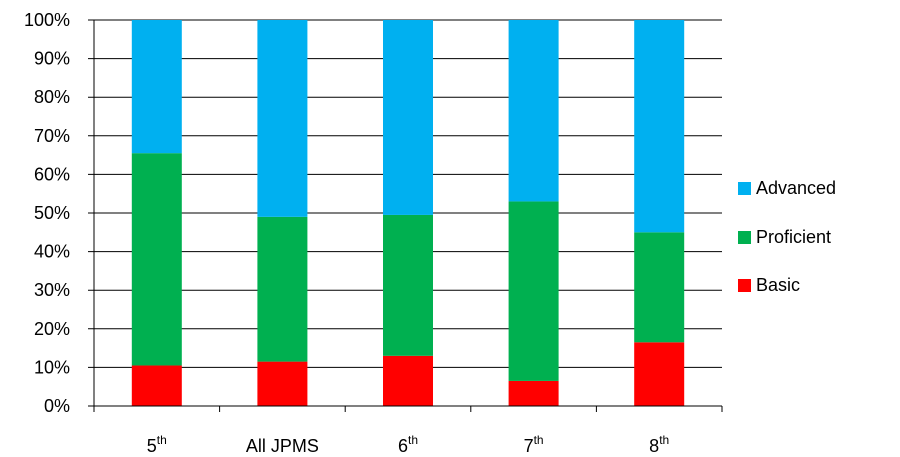 Image resolution: width=900 pixels, height=457 pixels. I want to click on x-tick-label: 7th, so click(534, 444).